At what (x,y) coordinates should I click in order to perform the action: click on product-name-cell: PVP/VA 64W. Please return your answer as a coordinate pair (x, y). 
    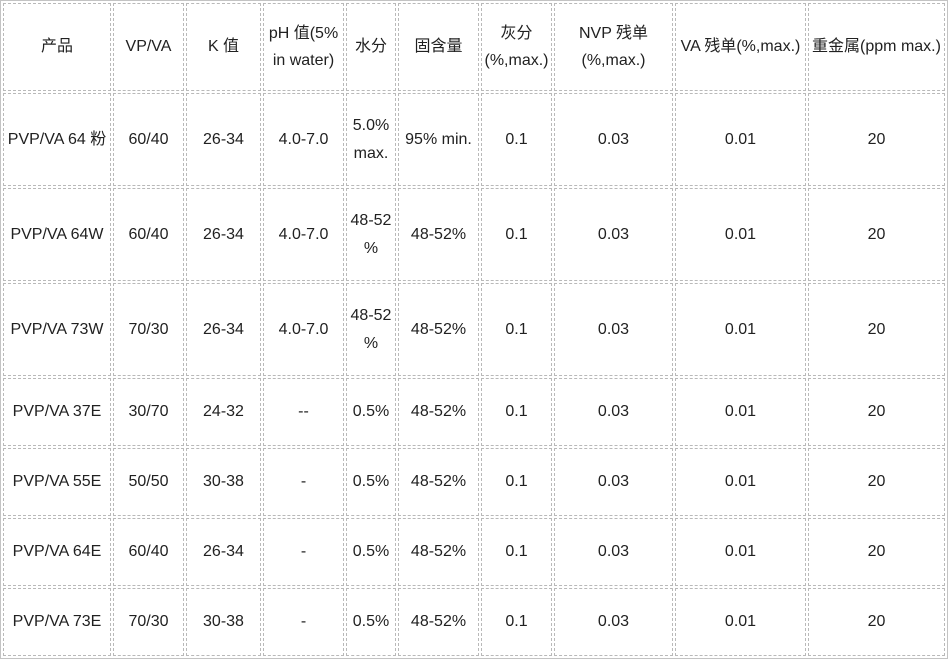
    Looking at the image, I should click on (57, 234).